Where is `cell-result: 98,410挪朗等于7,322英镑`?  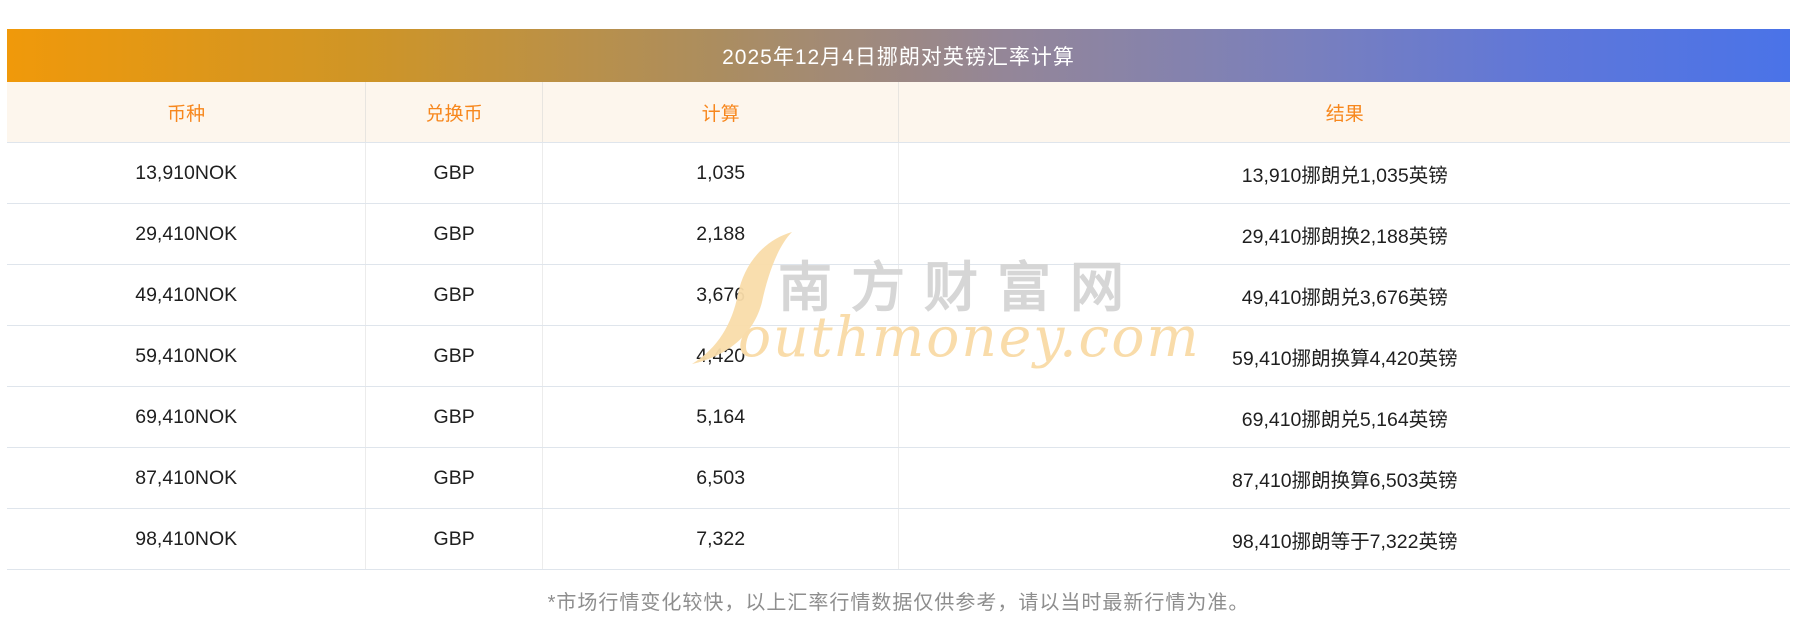 cell-result: 98,410挪朗等于7,322英镑 is located at coordinates (1344, 539).